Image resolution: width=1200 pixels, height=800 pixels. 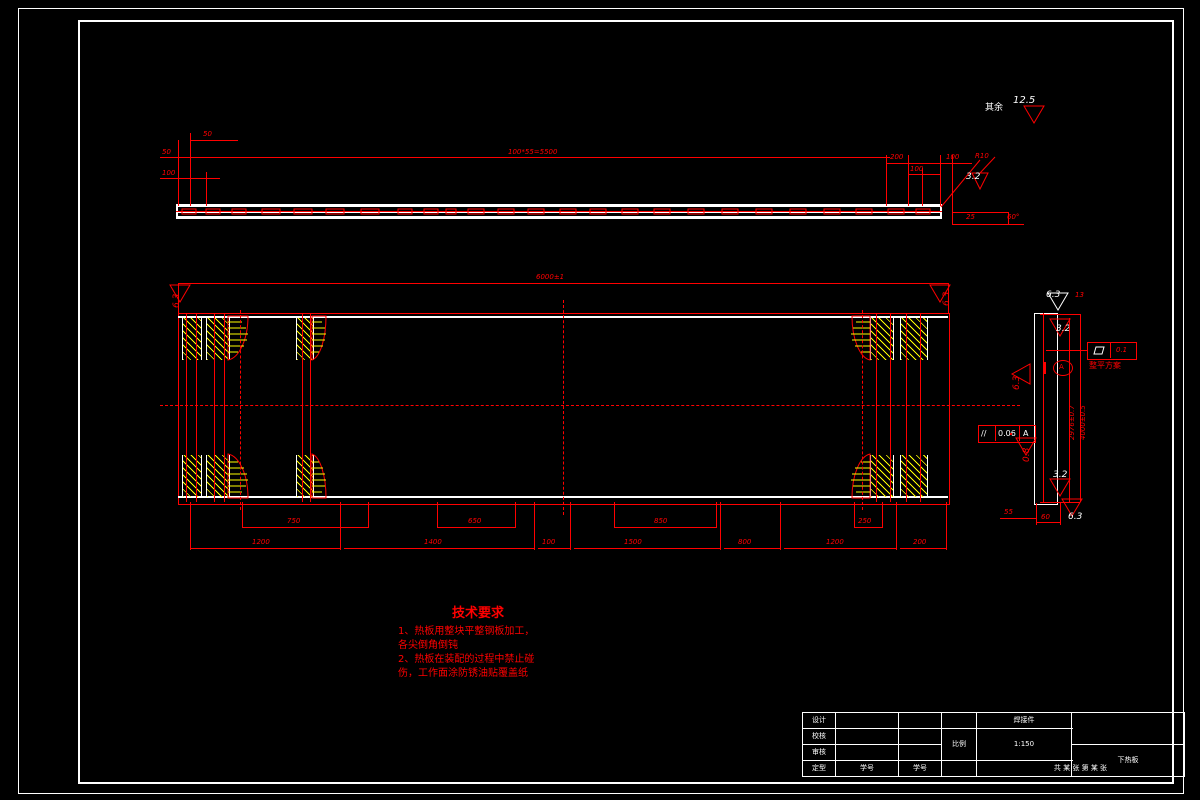 I want to click on dim-200-ext-r, so click(x=946, y=526).